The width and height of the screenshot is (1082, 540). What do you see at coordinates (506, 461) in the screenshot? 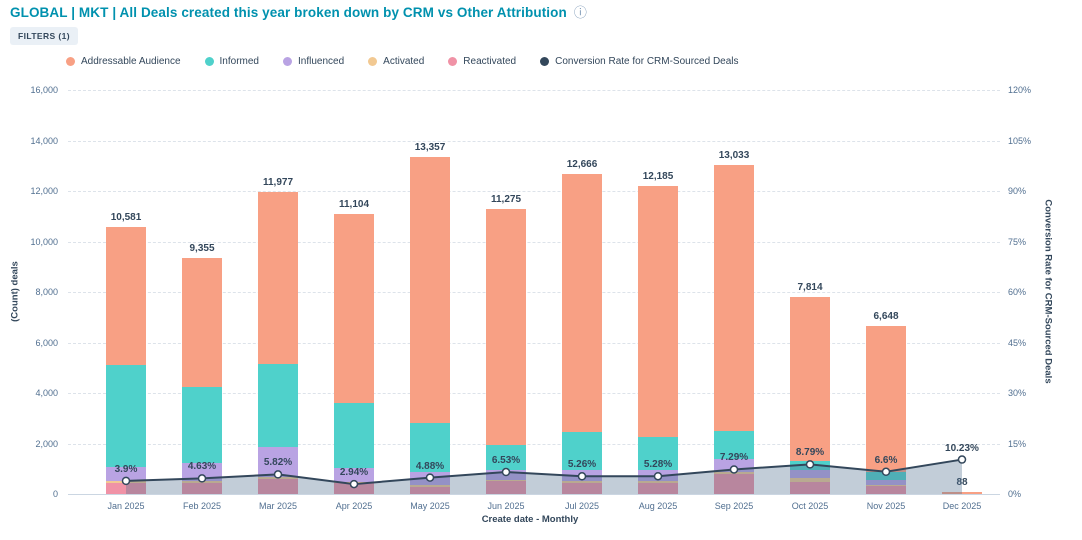
I see `line-value-label: 6.53%` at bounding box center [506, 461].